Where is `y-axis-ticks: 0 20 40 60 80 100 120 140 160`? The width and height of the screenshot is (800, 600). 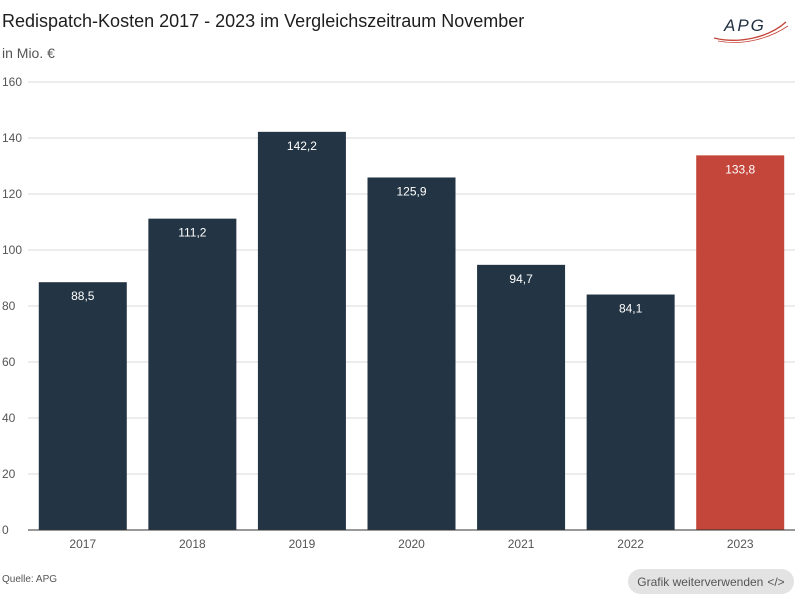
y-axis-ticks: 0 20 40 60 80 100 120 140 160 is located at coordinates (12, 306).